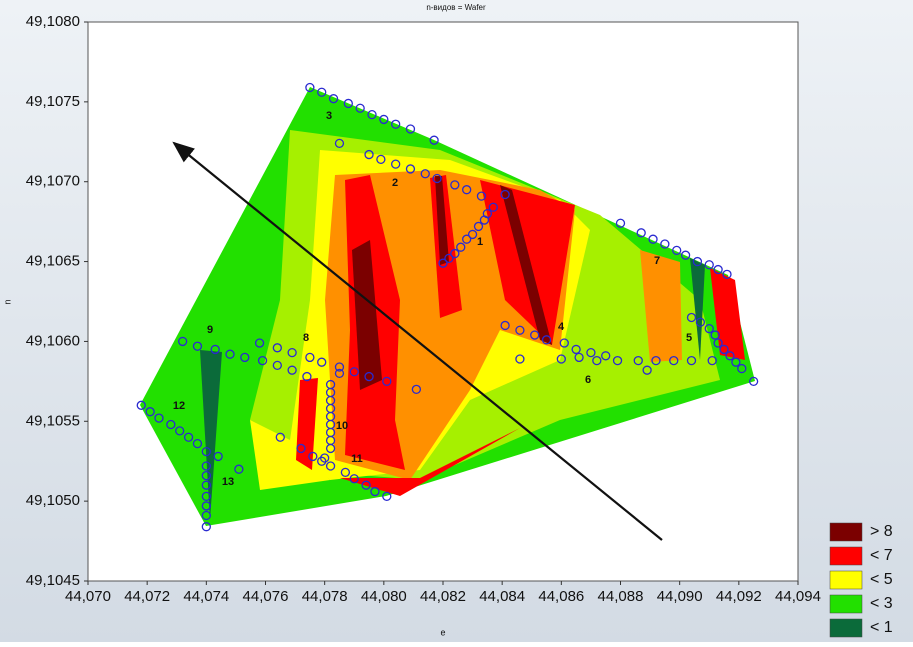 This screenshot has height=647, width=913. I want to click on y-tick-label: 49,1070, so click(53, 181).